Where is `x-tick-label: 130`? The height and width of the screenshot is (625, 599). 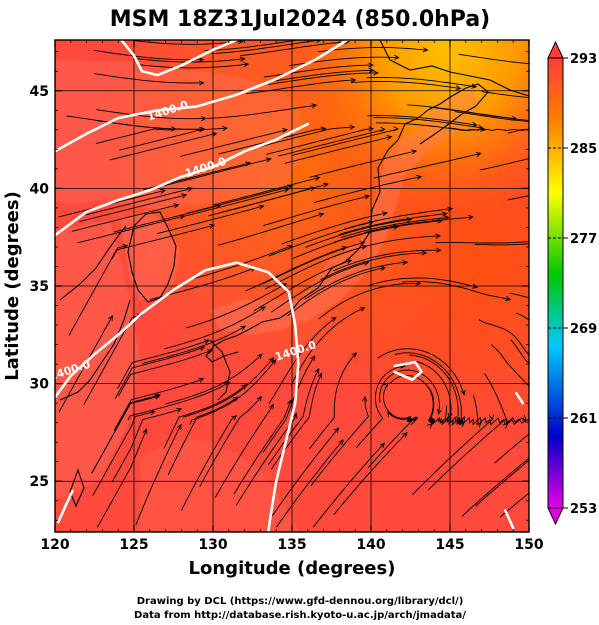 x-tick-label: 130 is located at coordinates (212, 545).